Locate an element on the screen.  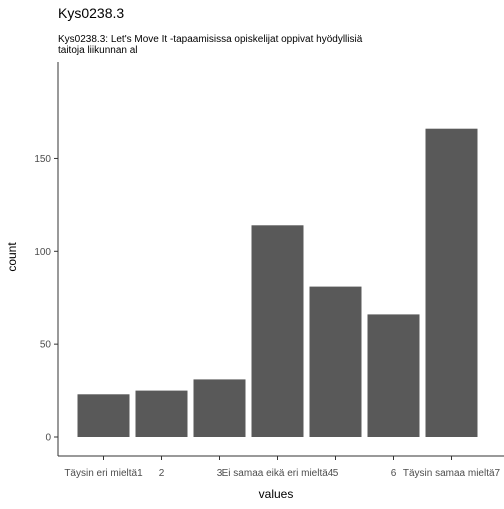
x-tick-label: 3 is located at coordinates (220, 473).